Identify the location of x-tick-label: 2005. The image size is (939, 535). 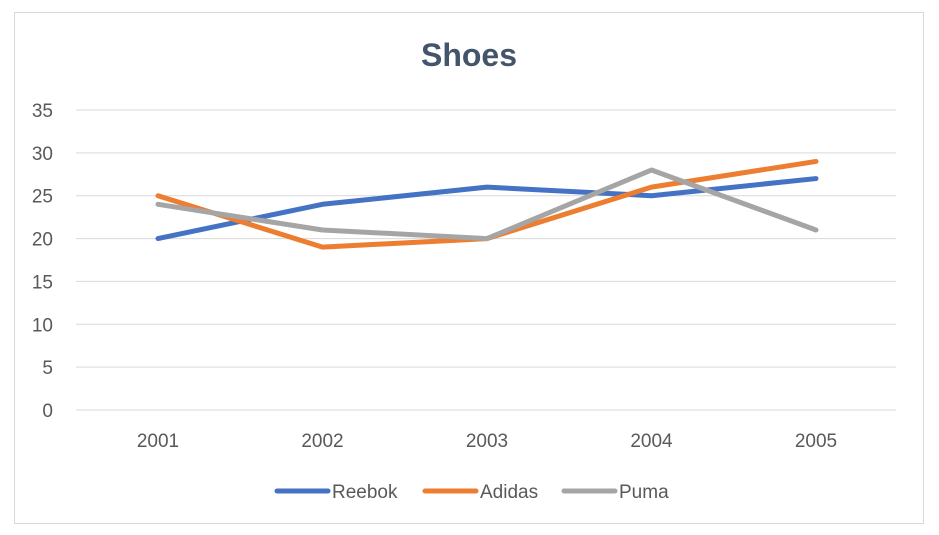
(816, 441).